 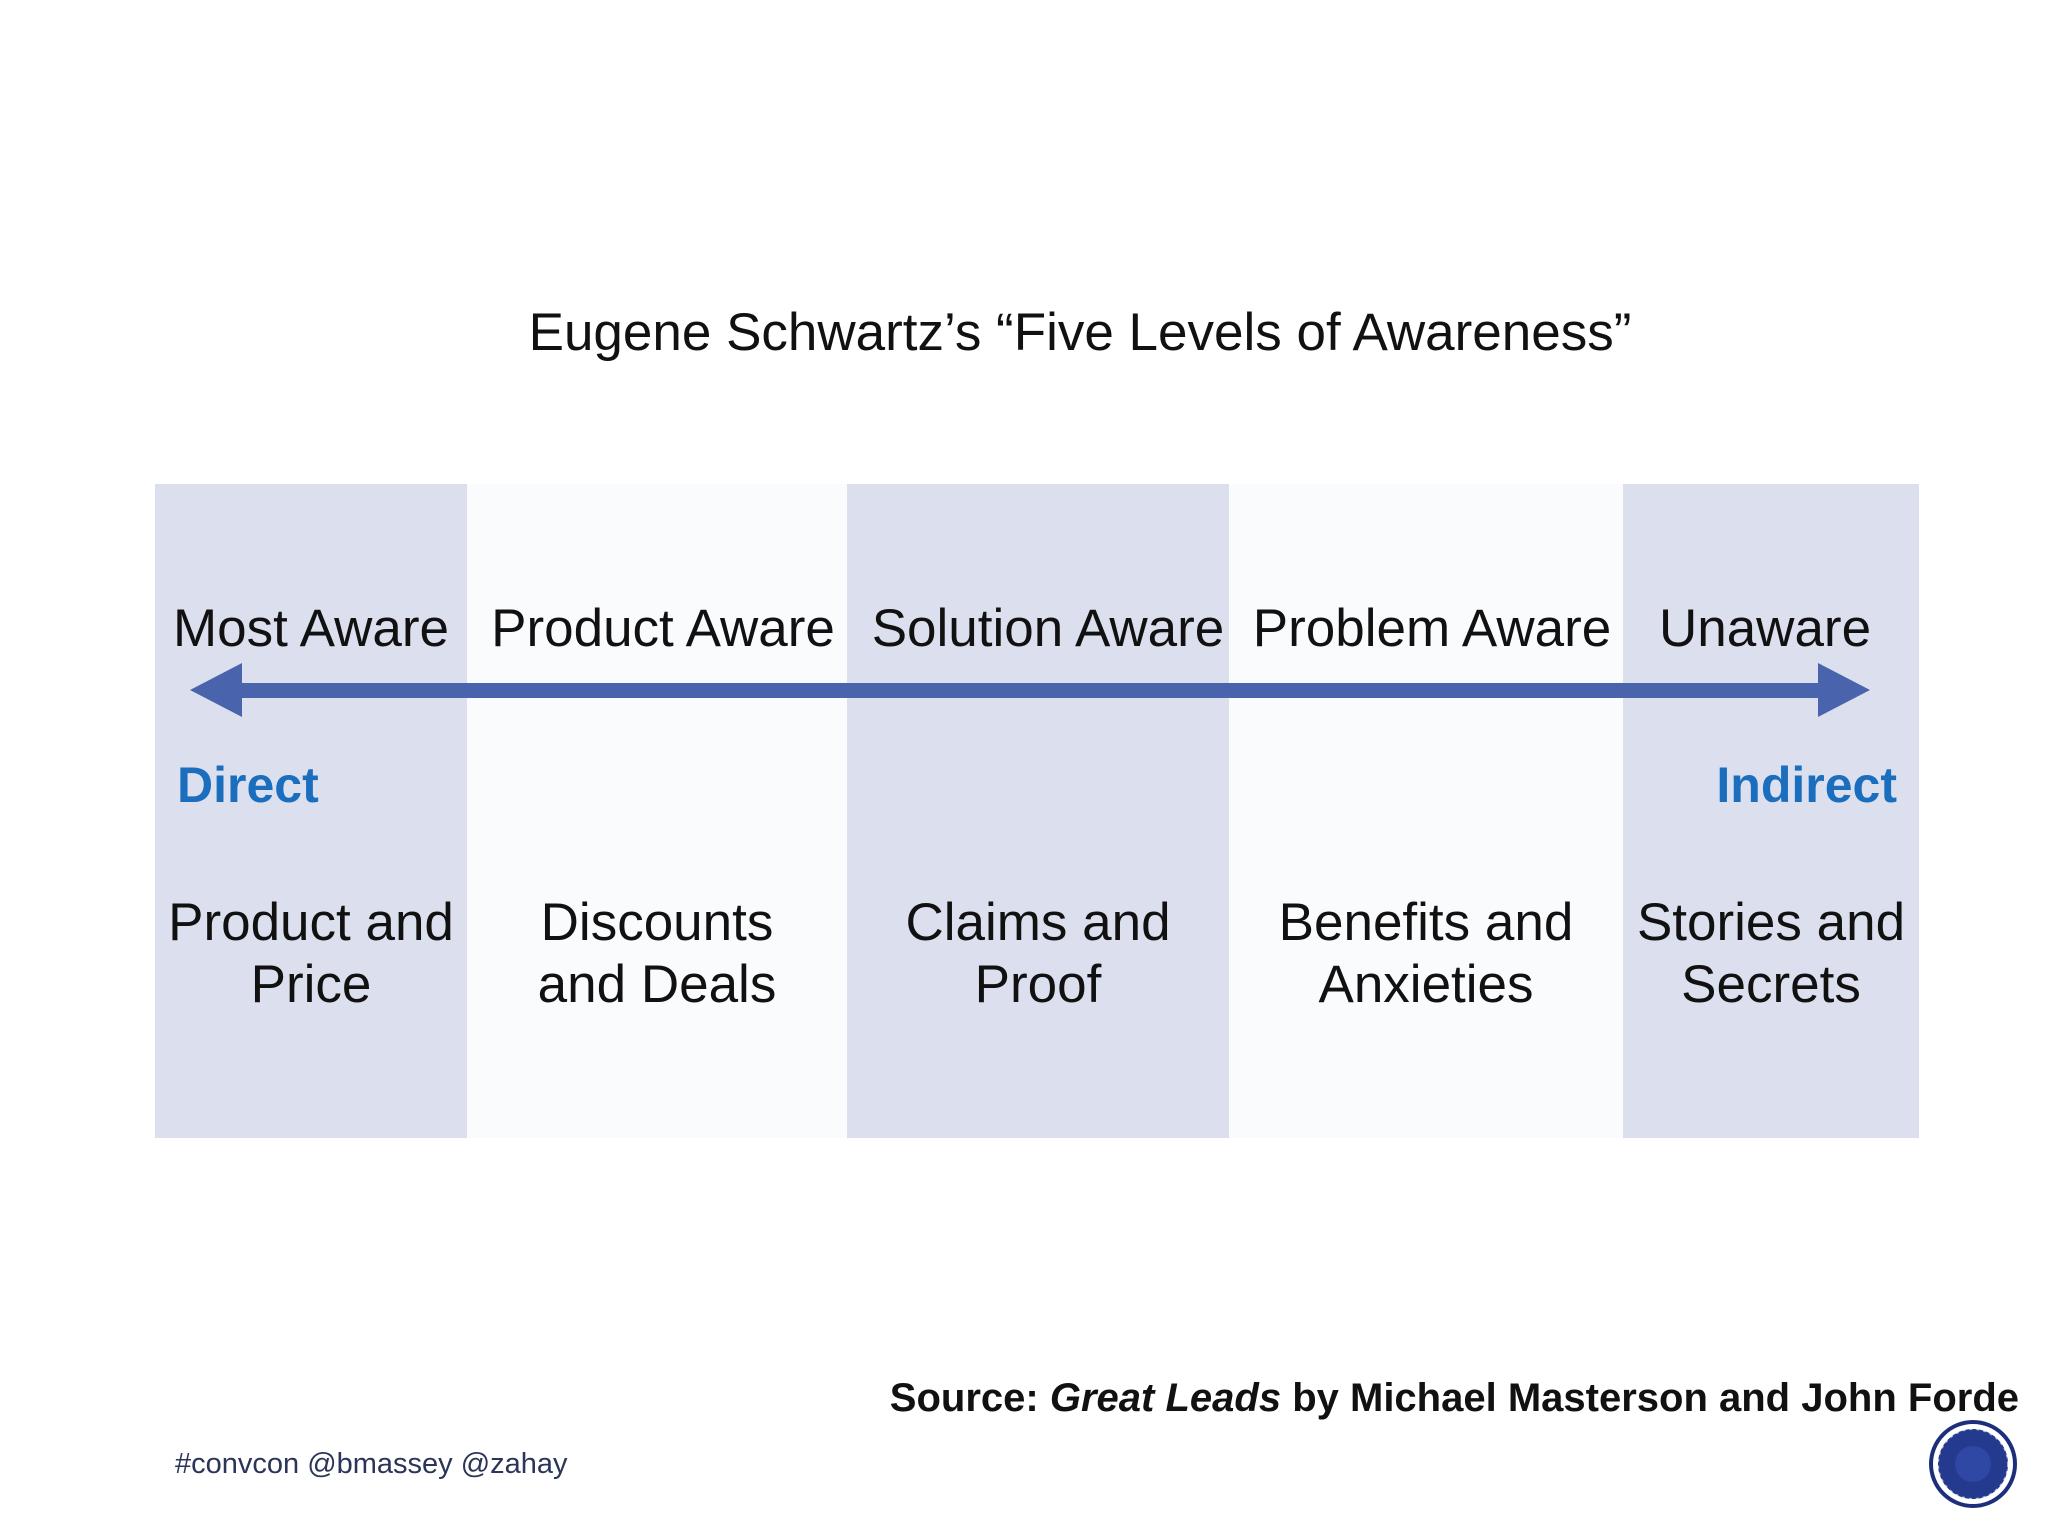 I want to click on level-content: Stories and Secrets, so click(x=1771, y=954).